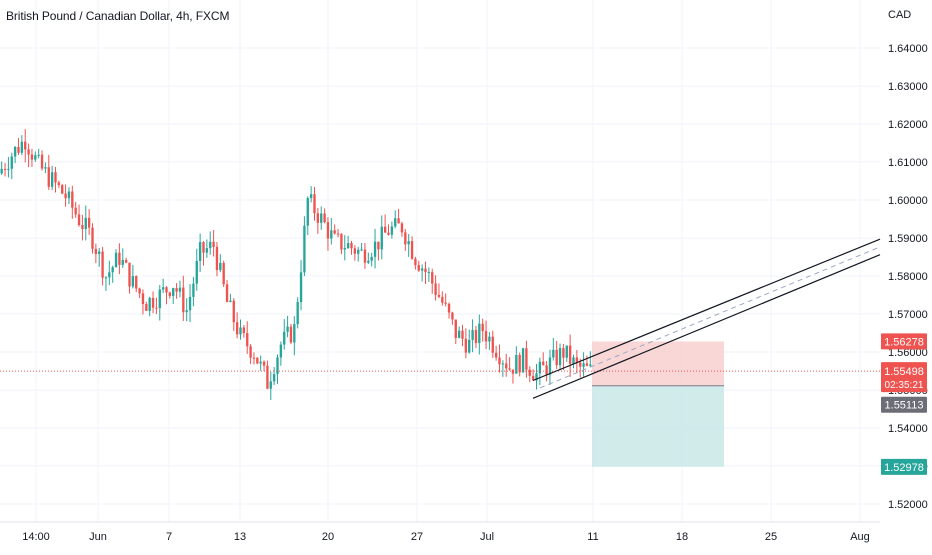 The height and width of the screenshot is (555, 932). Describe the element at coordinates (904, 385) in the screenshot. I see `countdown-text: 02:35:21` at that location.